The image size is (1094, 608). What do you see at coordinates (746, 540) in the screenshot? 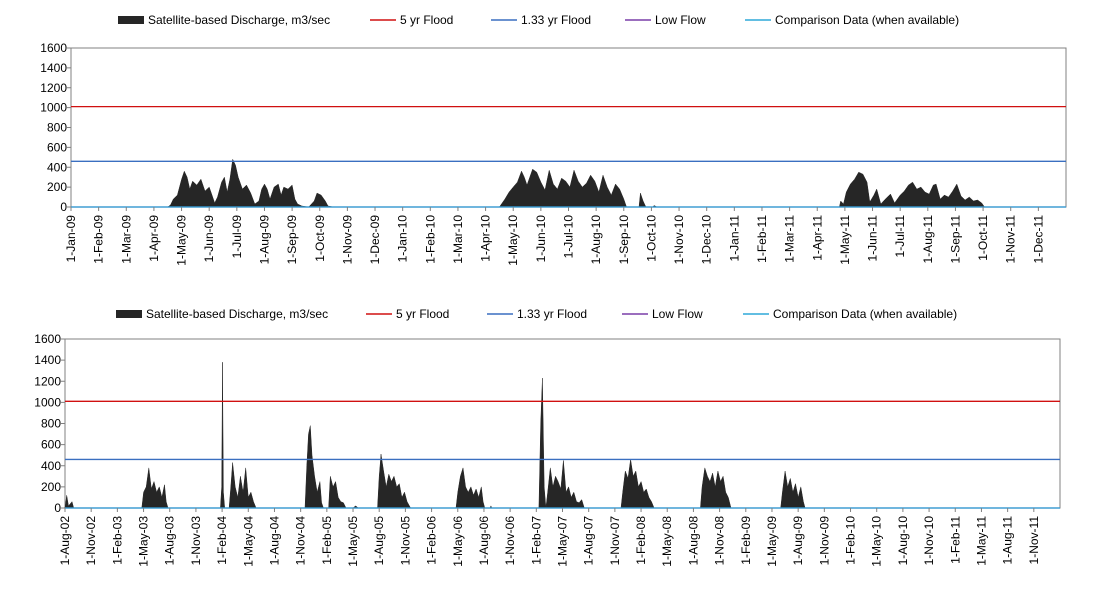
I see `chart2-x-tick-label: 1-Feb-09` at bounding box center [746, 540].